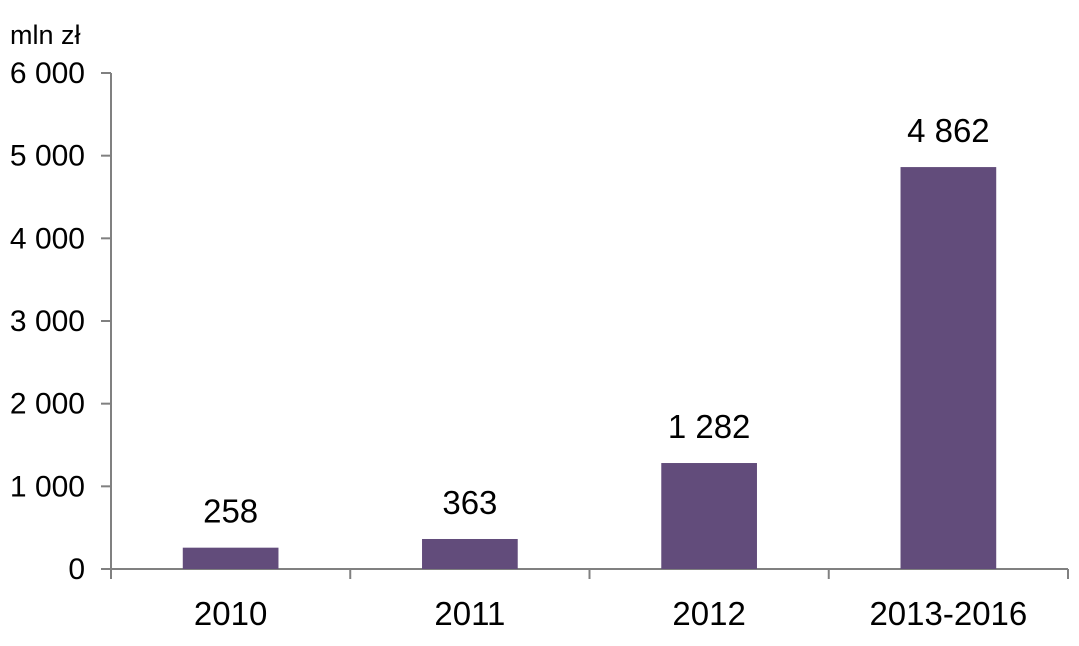  What do you see at coordinates (47, 321) in the screenshot?
I see `y-tick-label: 3 000` at bounding box center [47, 321].